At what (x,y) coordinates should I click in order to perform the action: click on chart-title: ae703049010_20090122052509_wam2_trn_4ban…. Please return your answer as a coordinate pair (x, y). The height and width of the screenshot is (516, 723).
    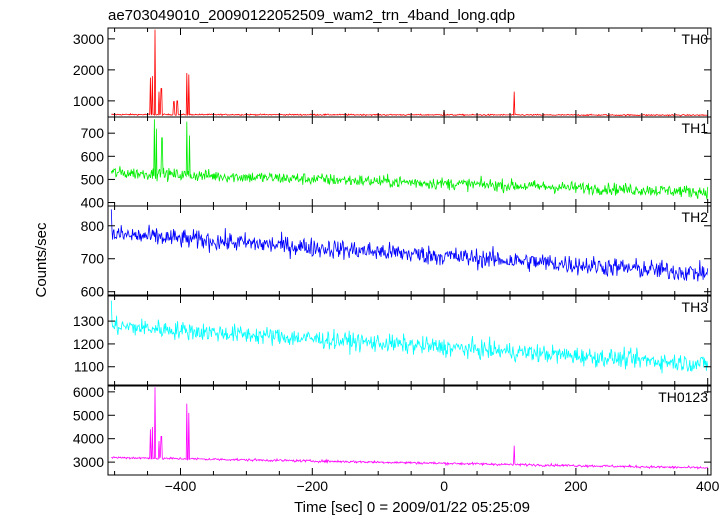
    Looking at the image, I should click on (311, 15).